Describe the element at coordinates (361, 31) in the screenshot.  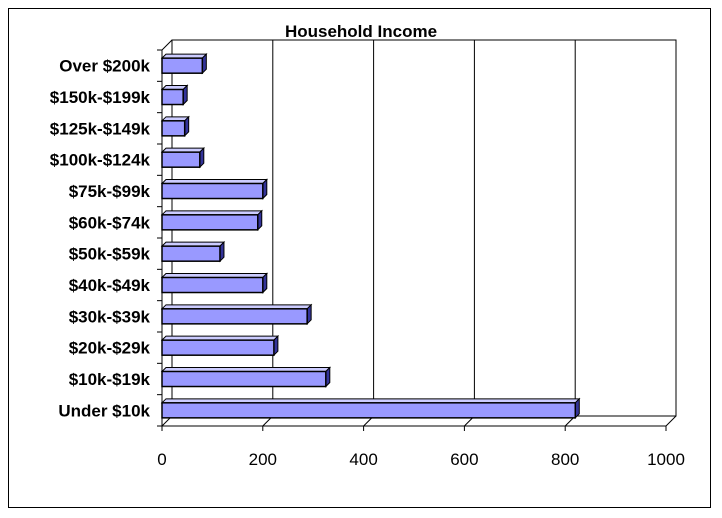
I see `chart-title: Household Income` at that location.